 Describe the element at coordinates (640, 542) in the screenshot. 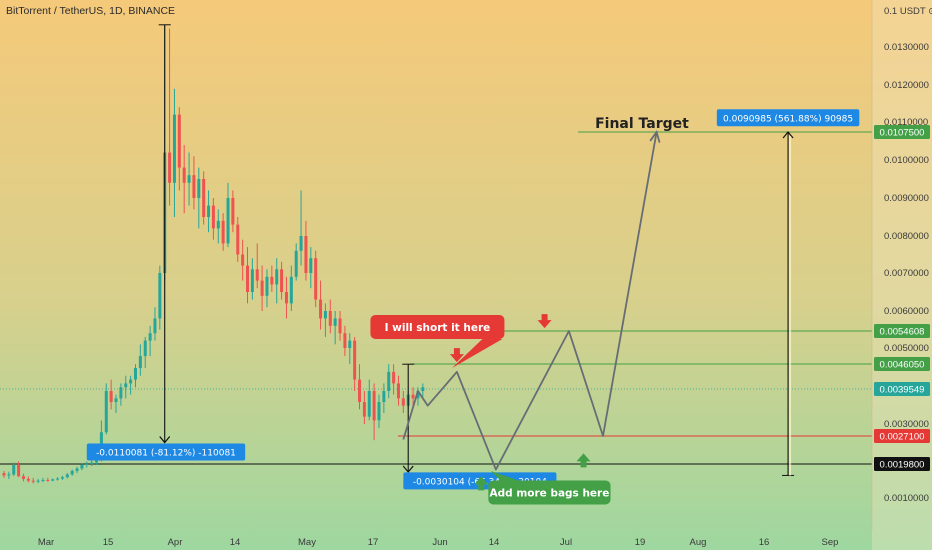

I see `x-tick-label: 19` at that location.